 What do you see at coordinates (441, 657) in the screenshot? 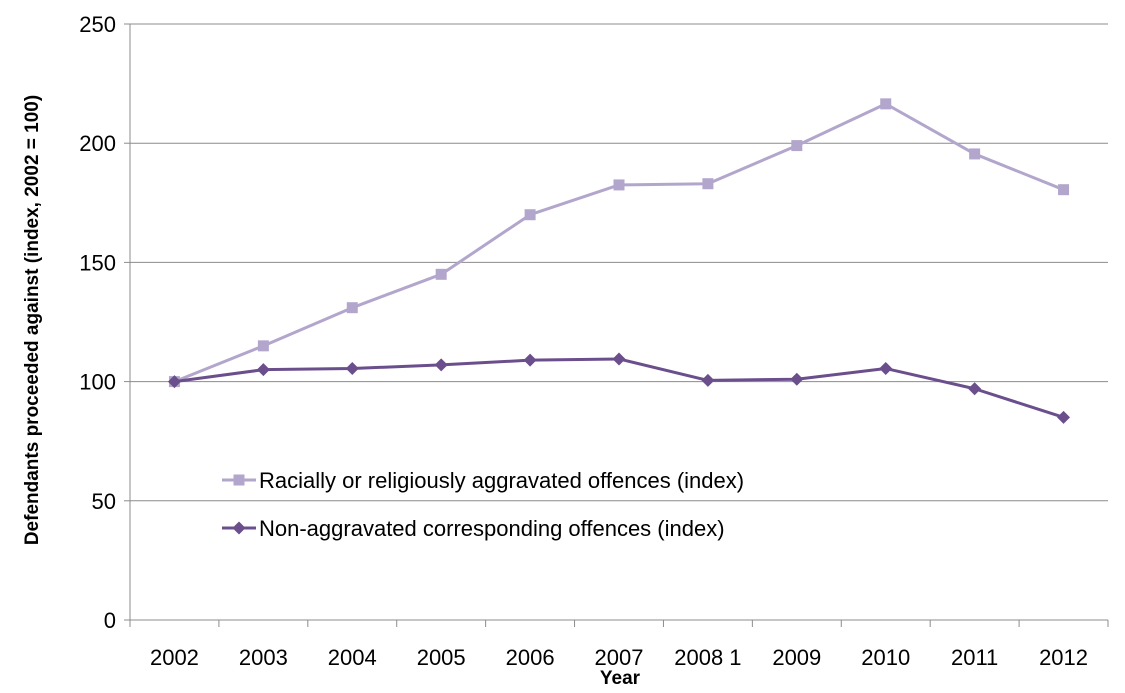
I see `x-tick-label: 2005` at bounding box center [441, 657].